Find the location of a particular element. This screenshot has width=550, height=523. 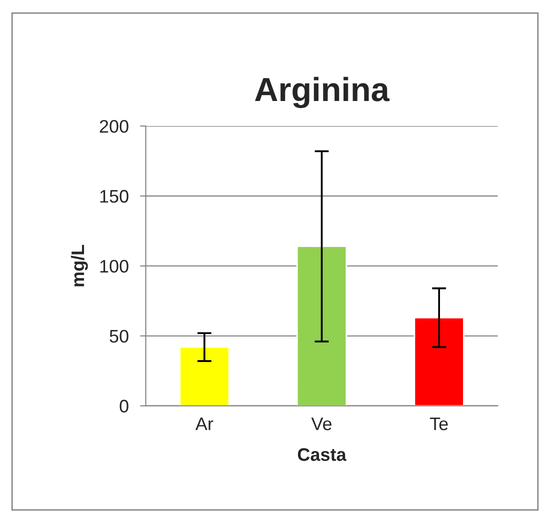

x-tick-label: Ar is located at coordinates (204, 424).